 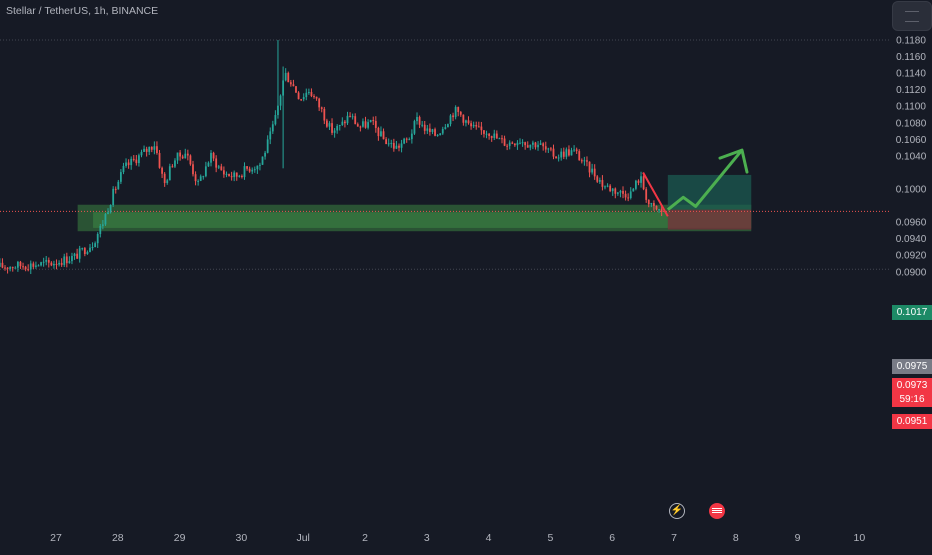 What do you see at coordinates (677, 511) in the screenshot?
I see `bolt-icon: ⚡` at bounding box center [677, 511].